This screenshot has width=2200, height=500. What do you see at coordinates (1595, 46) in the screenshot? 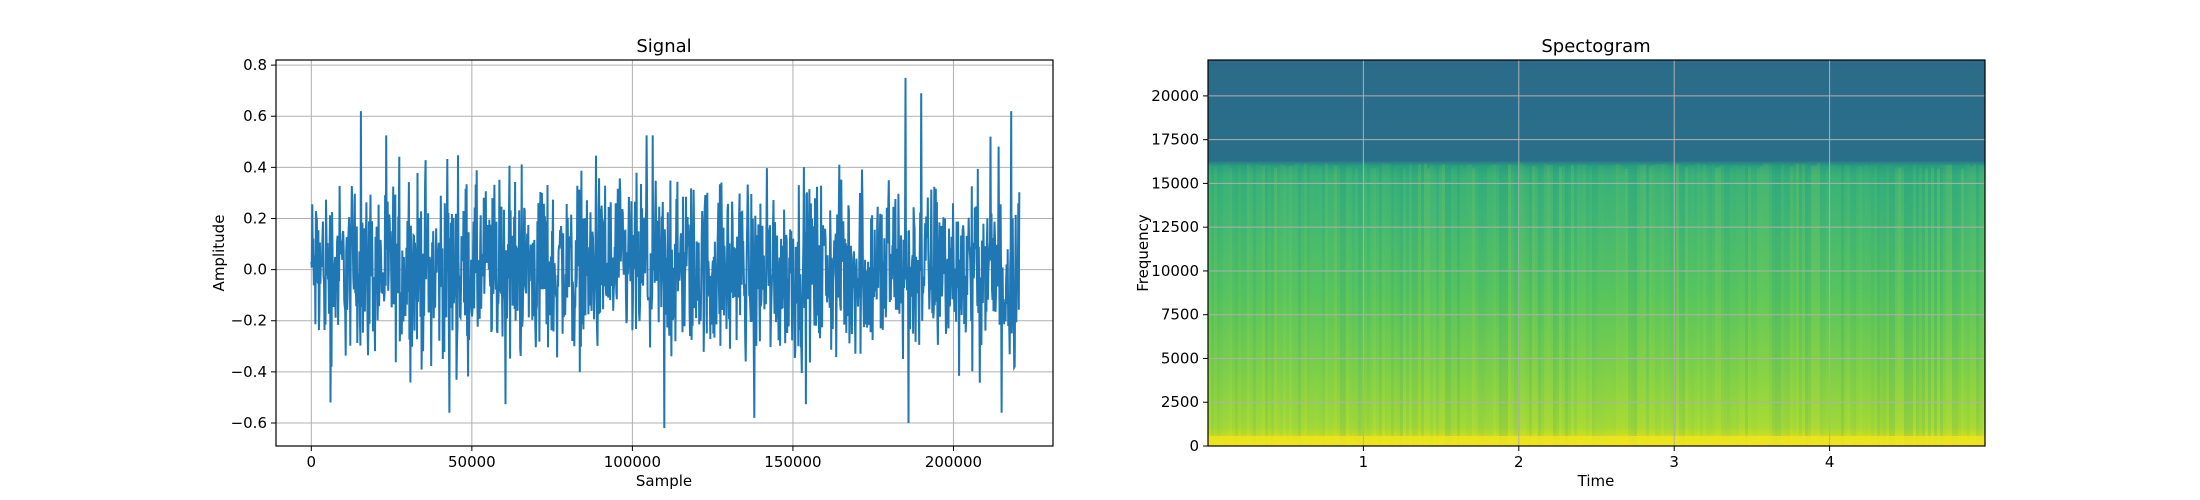
I see `spectrogram-title: Spectogram` at bounding box center [1595, 46].